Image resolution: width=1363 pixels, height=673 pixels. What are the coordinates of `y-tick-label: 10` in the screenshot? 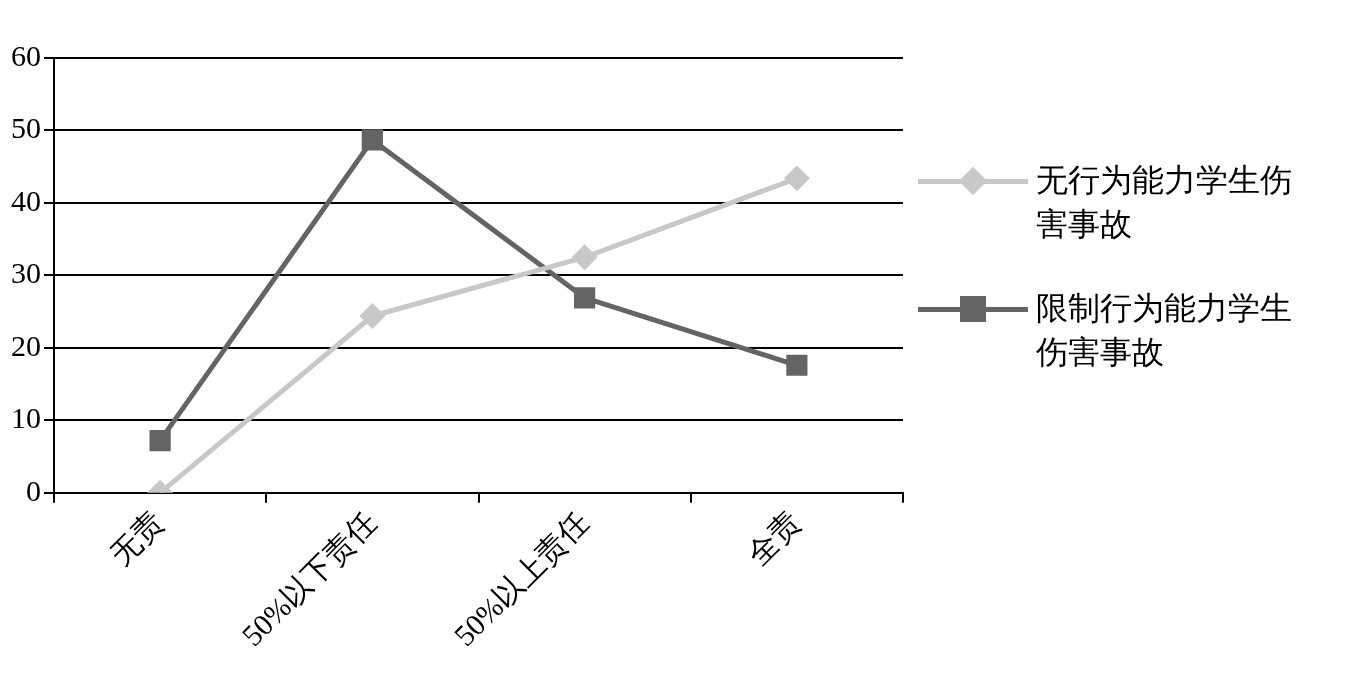 It's located at (26, 418).